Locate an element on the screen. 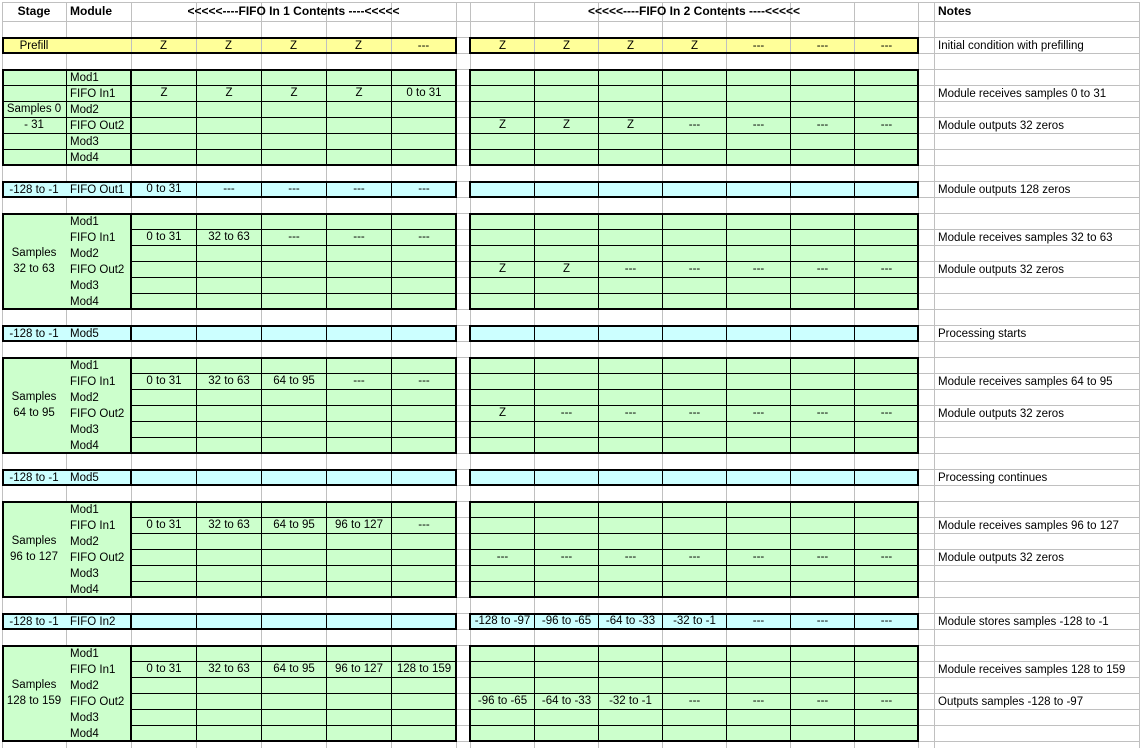 This screenshot has height=748, width=1146. note-text: Initial condition with prefilling is located at coordinates (1011, 46).